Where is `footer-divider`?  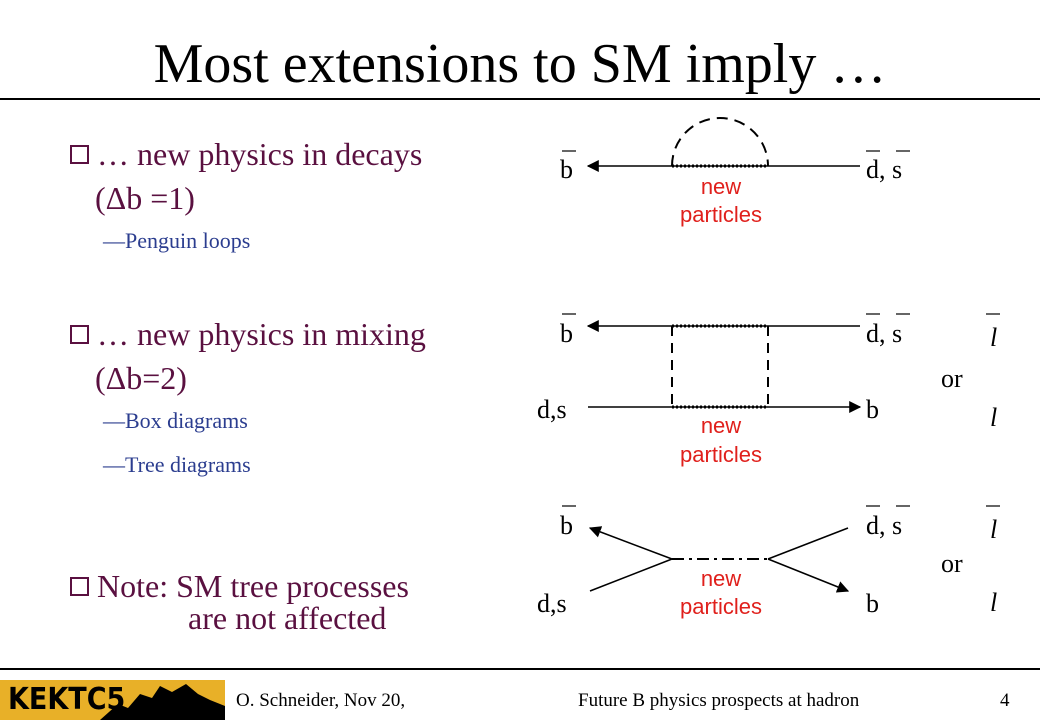 footer-divider is located at coordinates (520, 669).